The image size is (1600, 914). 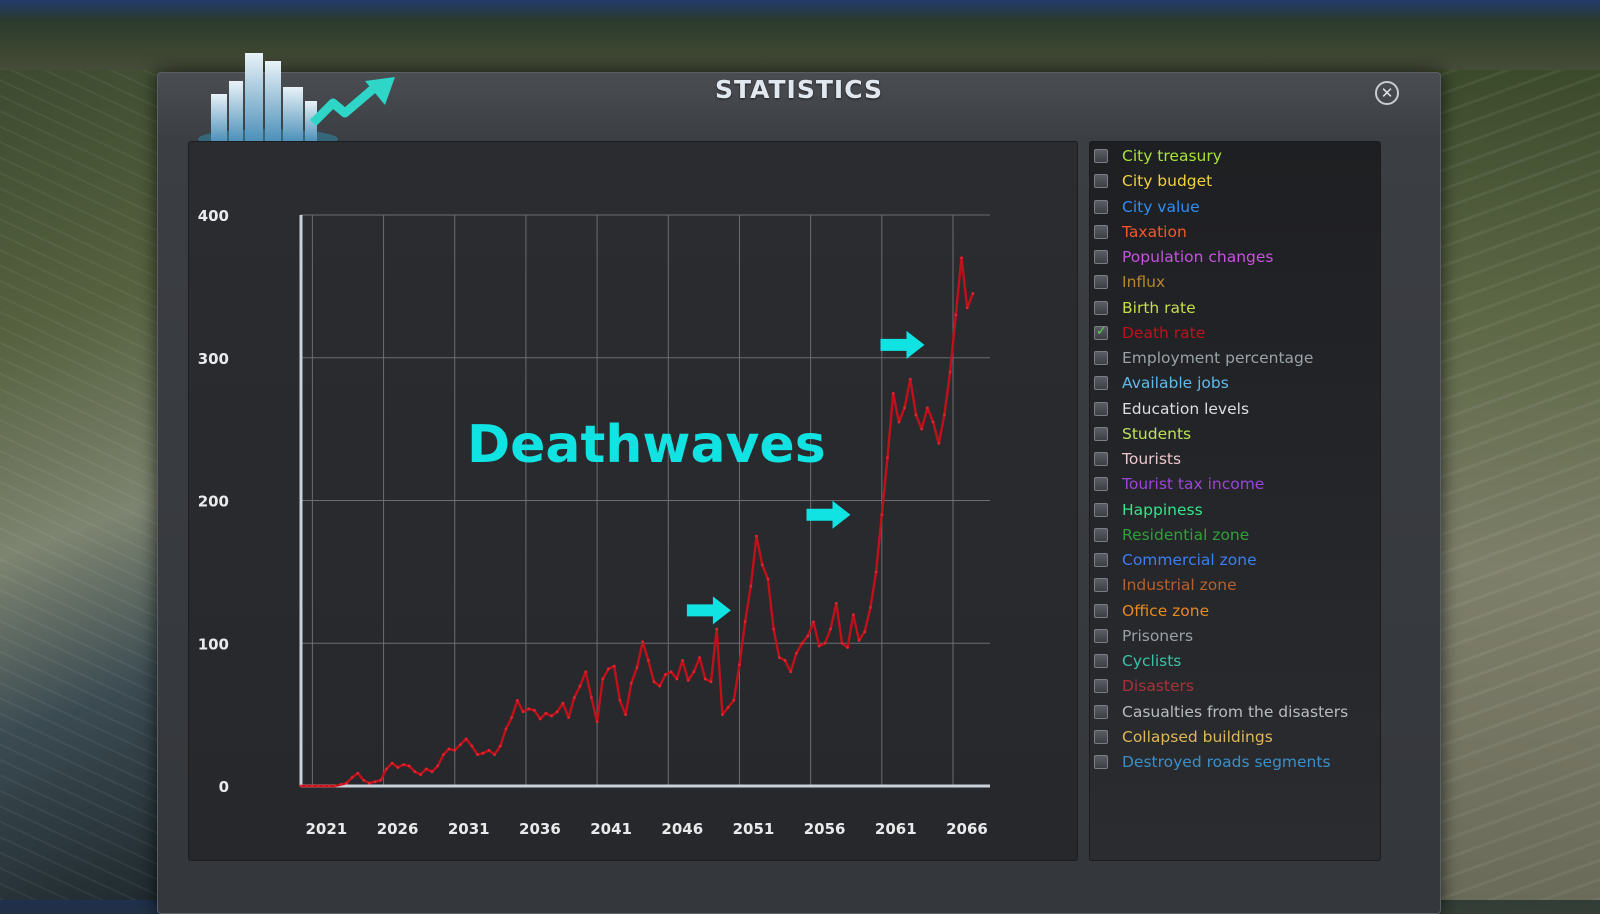 I want to click on legend-item-tourists: Tourists, so click(x=1235, y=459).